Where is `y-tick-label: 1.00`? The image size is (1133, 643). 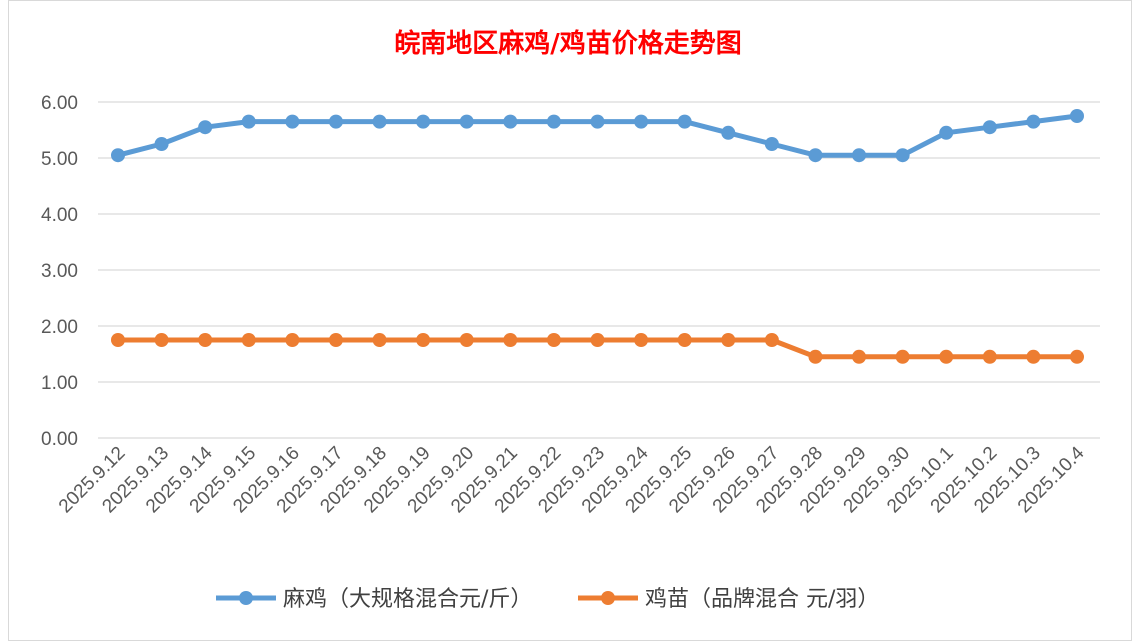 y-tick-label: 1.00 is located at coordinates (59, 383).